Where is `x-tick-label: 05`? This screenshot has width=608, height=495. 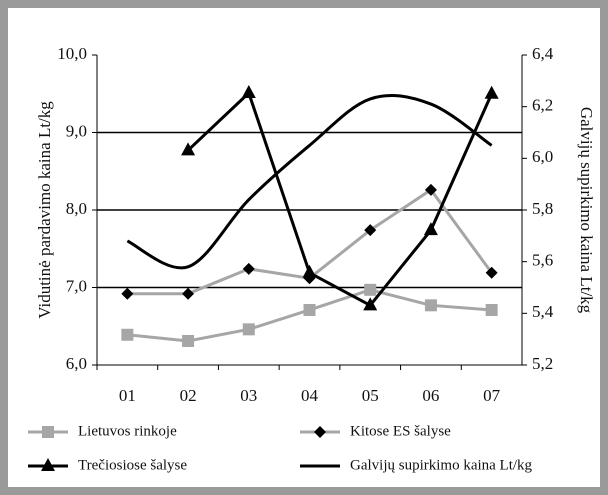
x-tick-label: 05 is located at coordinates (370, 395).